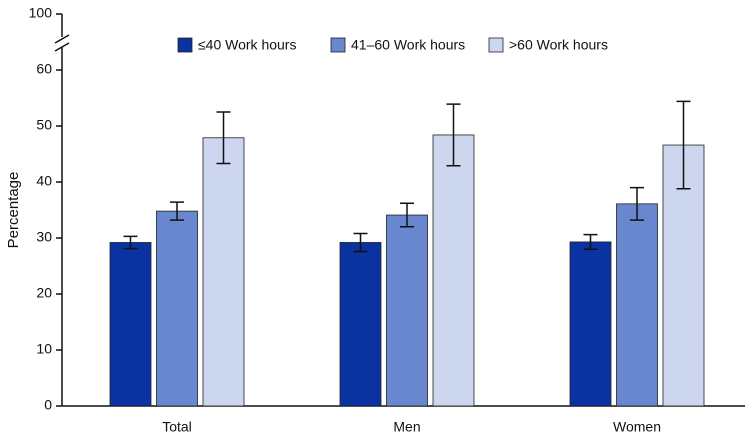 The width and height of the screenshot is (750, 440). Describe the element at coordinates (177, 427) in the screenshot. I see `x-tick-label: Total` at that location.